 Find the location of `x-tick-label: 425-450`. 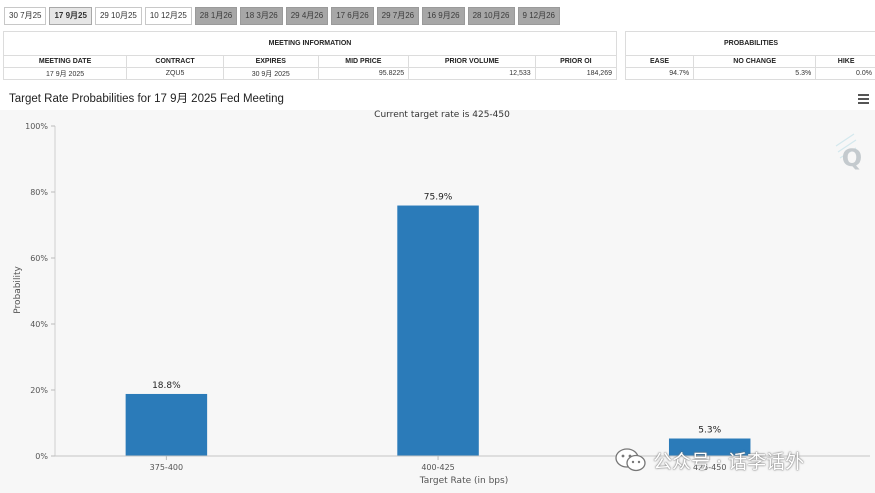

x-tick-label: 425-450 is located at coordinates (709, 467).